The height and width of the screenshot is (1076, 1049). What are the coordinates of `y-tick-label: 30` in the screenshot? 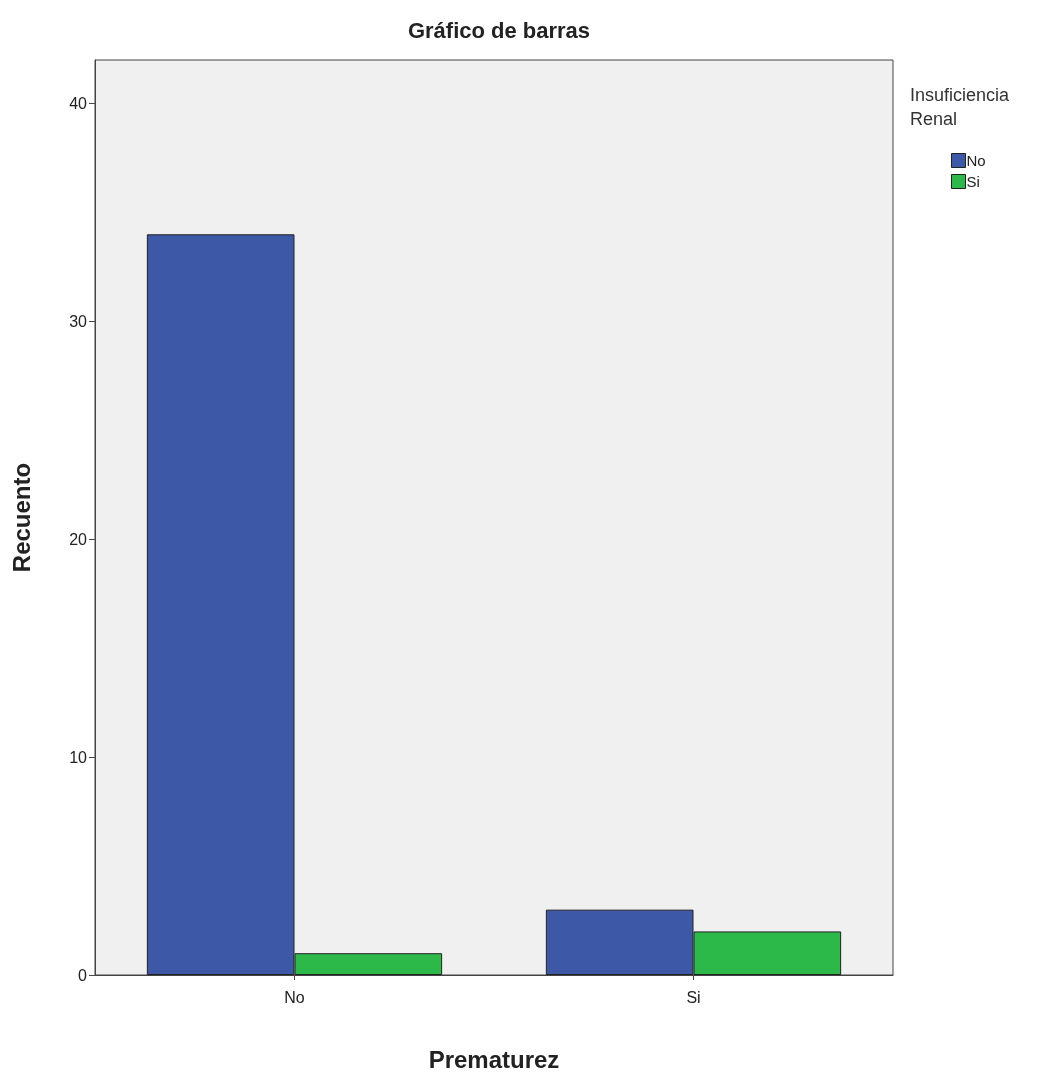 It's located at (78, 321).